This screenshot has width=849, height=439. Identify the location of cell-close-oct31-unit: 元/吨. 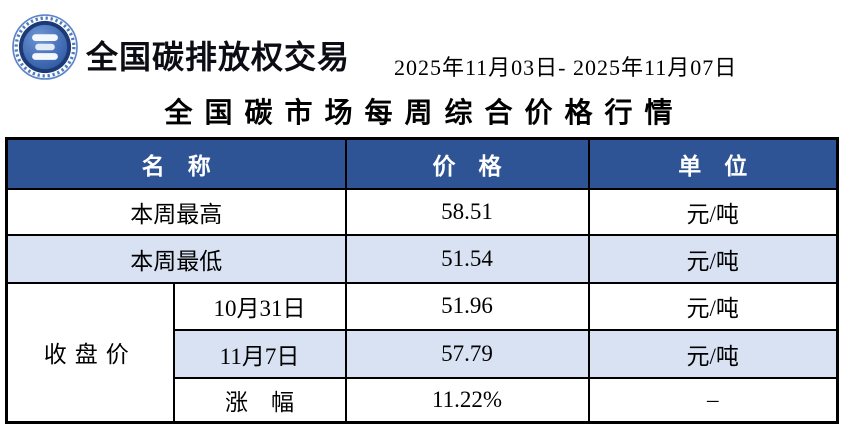
(713, 306).